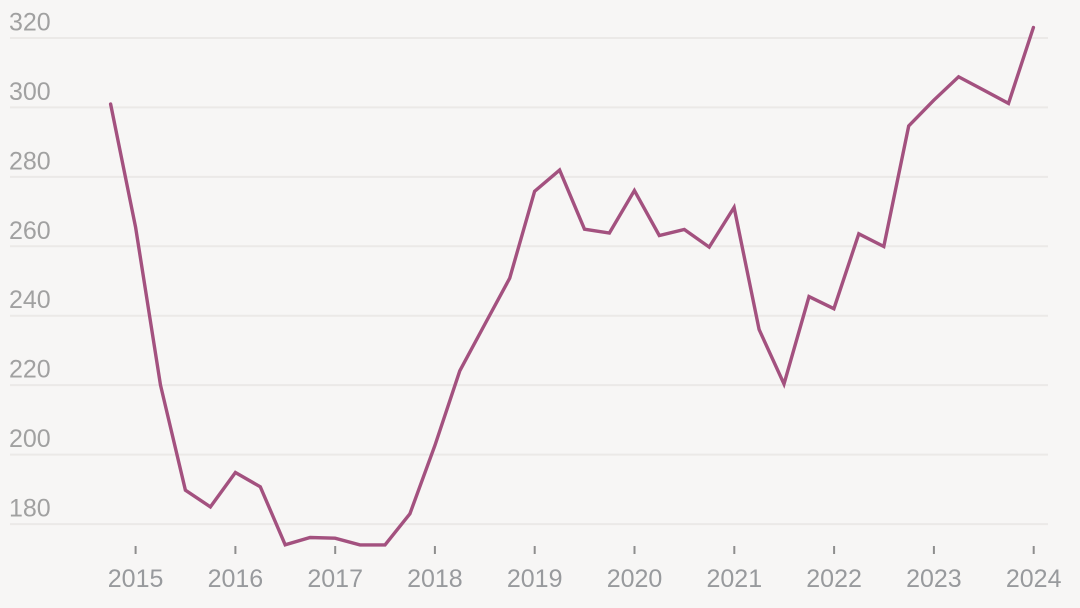 Image resolution: width=1080 pixels, height=608 pixels. Describe the element at coordinates (535, 579) in the screenshot. I see `svg-text: 2019` at that location.